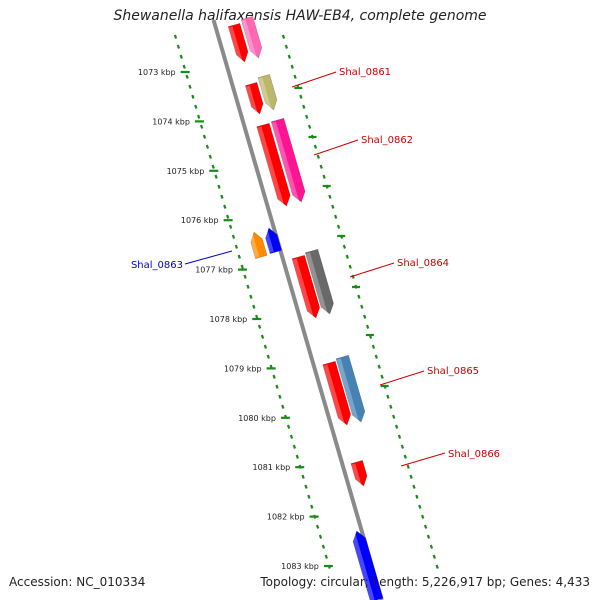 This screenshot has height=600, width=600. I want to click on gene-0862-cds, so click(273, 164).